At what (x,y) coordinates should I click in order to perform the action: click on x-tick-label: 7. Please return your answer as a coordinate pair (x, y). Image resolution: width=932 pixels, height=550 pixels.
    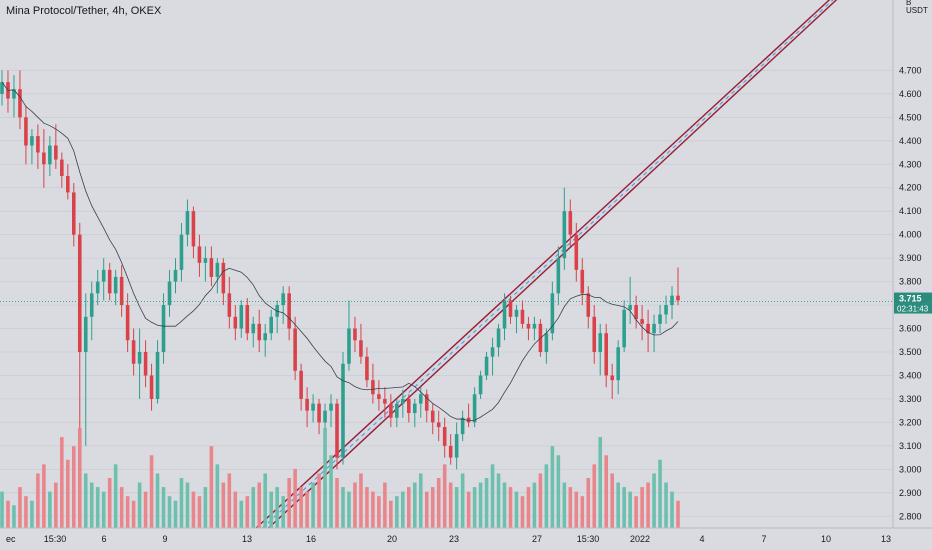
    Looking at the image, I should click on (763, 539).